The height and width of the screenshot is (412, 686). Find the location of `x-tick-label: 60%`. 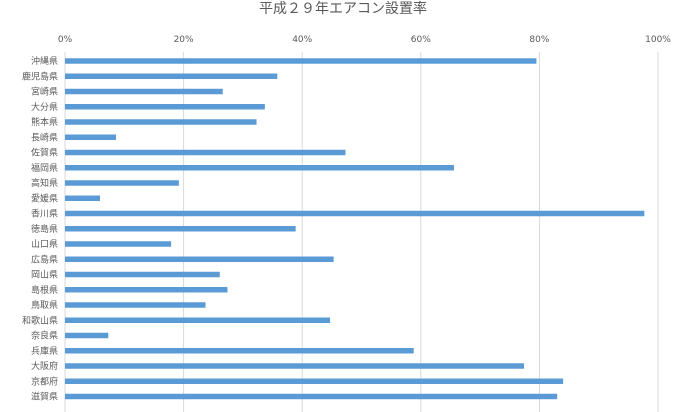

x-tick-label: 60% is located at coordinates (421, 40).